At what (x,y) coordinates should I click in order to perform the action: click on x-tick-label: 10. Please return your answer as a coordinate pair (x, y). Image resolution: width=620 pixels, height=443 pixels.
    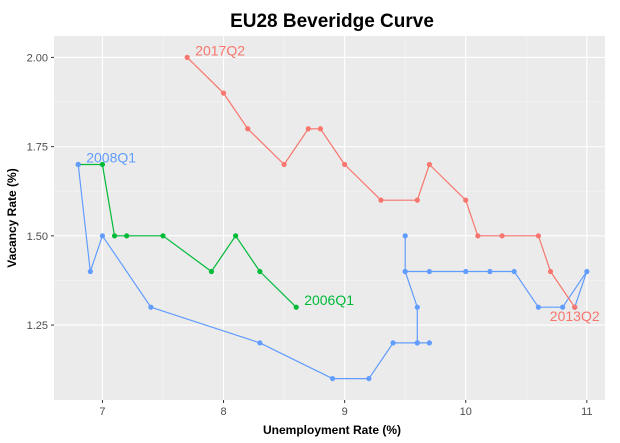
    Looking at the image, I should click on (466, 412).